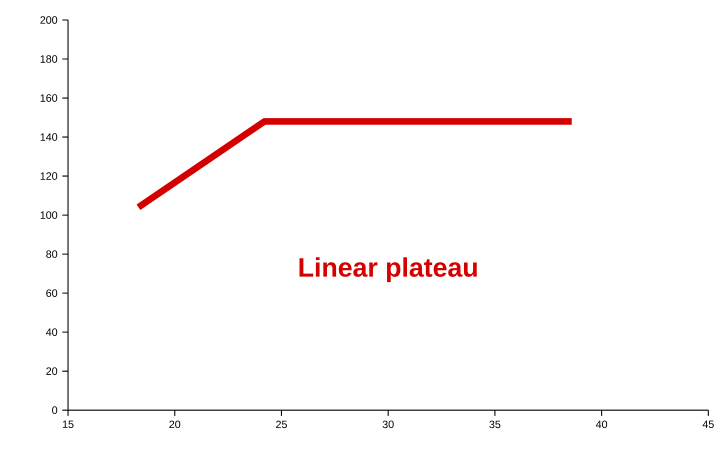 This screenshot has width=715, height=450. I want to click on y-tick-label: 80, so click(52, 254).